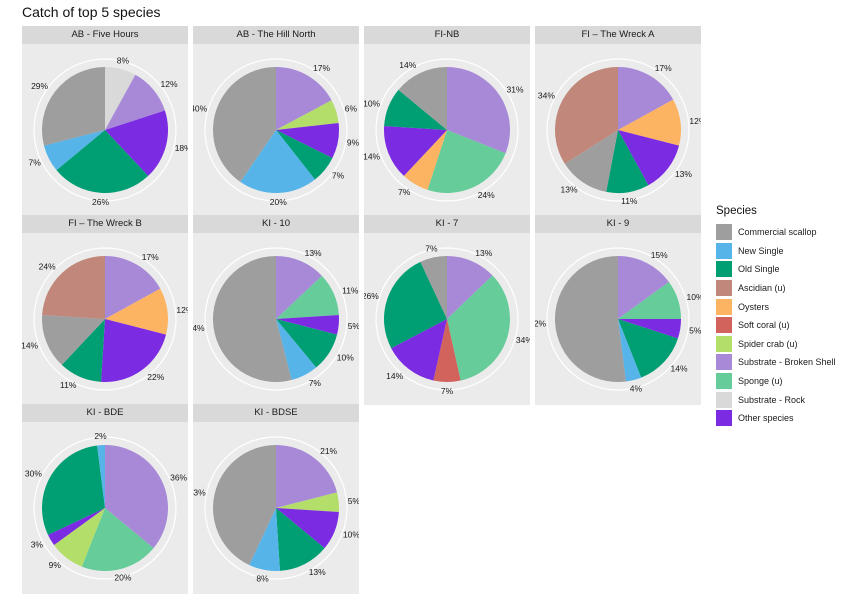 The width and height of the screenshot is (850, 602). What do you see at coordinates (760, 381) in the screenshot?
I see `legend-label: Sponge (u)` at bounding box center [760, 381].